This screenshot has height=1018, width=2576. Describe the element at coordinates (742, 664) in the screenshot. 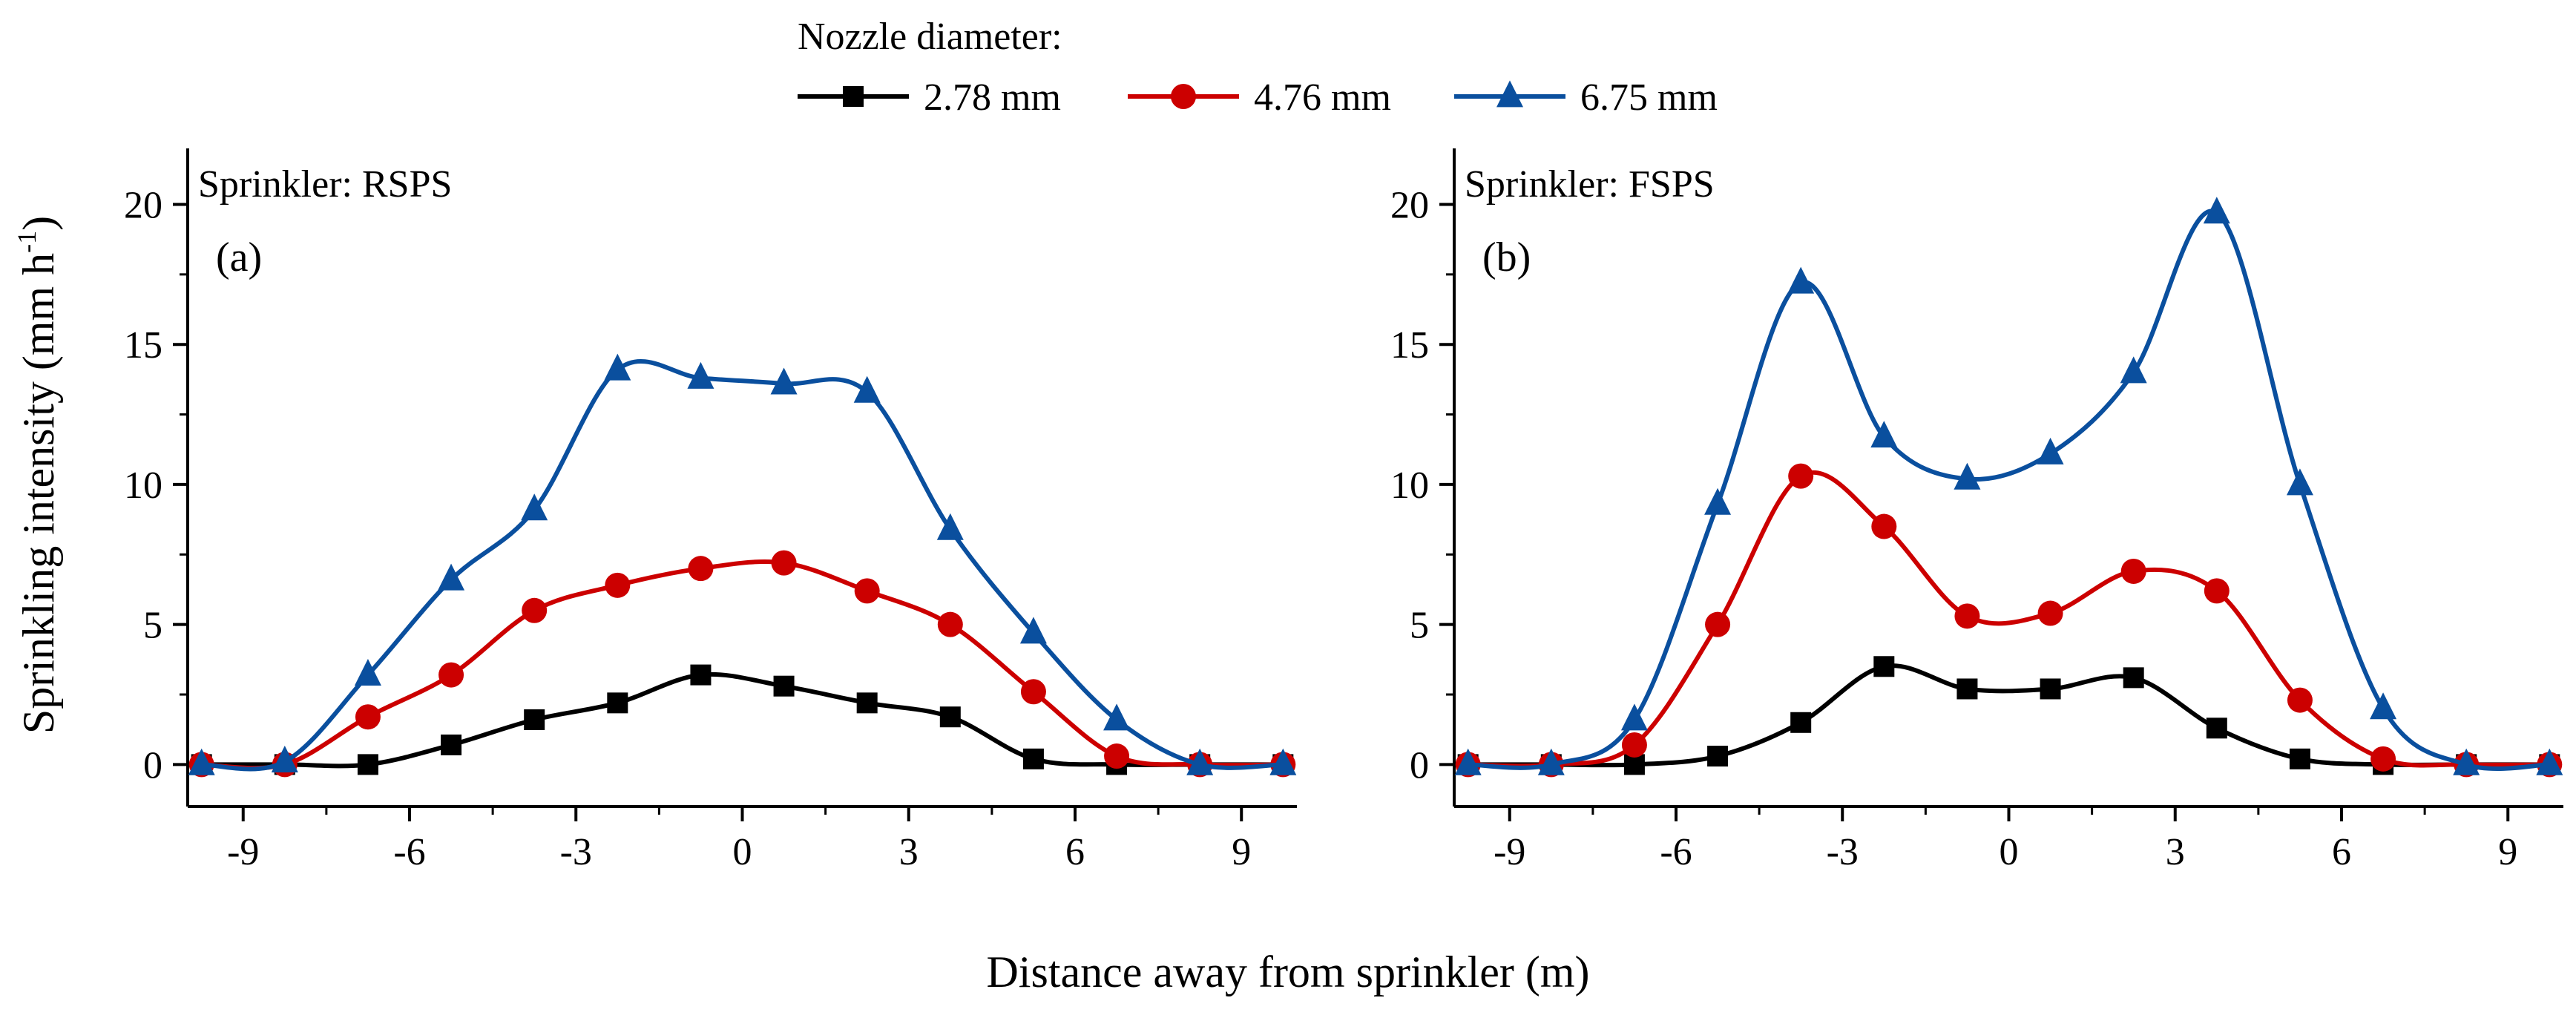

I see `series-a-circle` at that location.